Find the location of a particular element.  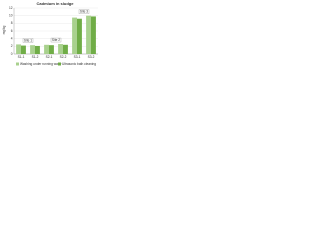

y-tick-label: 6 is located at coordinates (12, 31).